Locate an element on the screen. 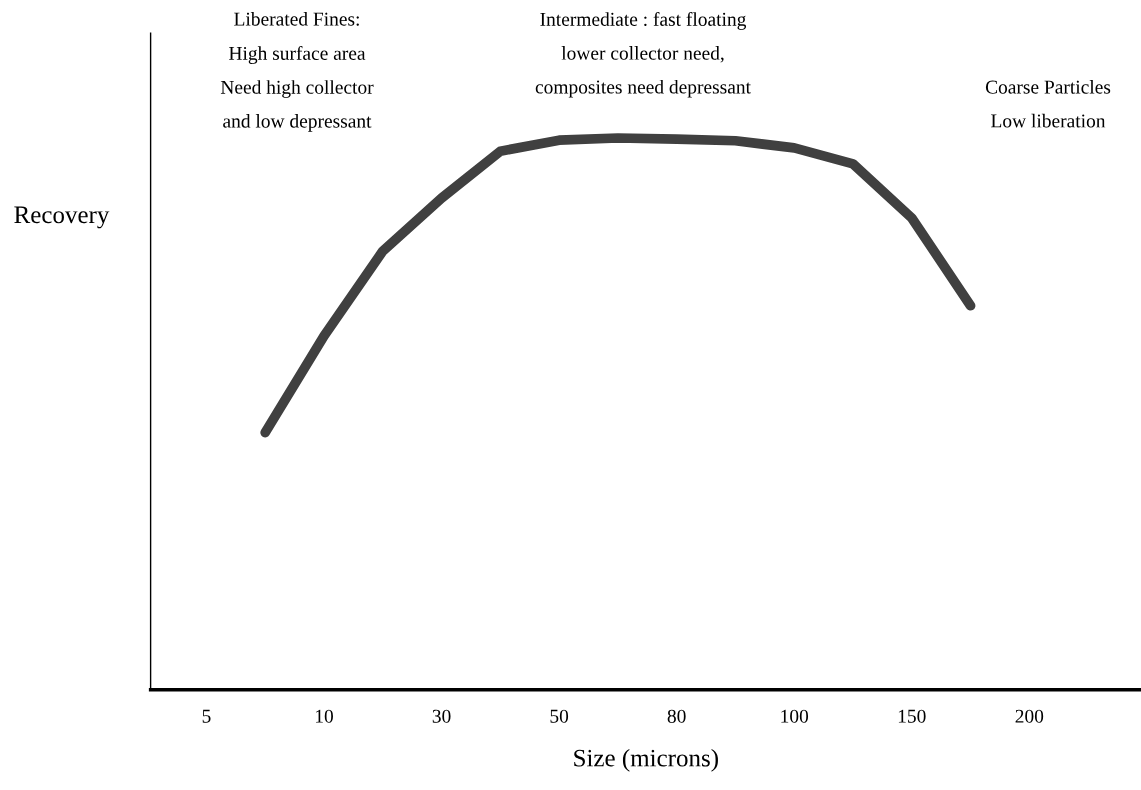 This screenshot has width=1141, height=790. x-tick-label: 150 is located at coordinates (912, 716).